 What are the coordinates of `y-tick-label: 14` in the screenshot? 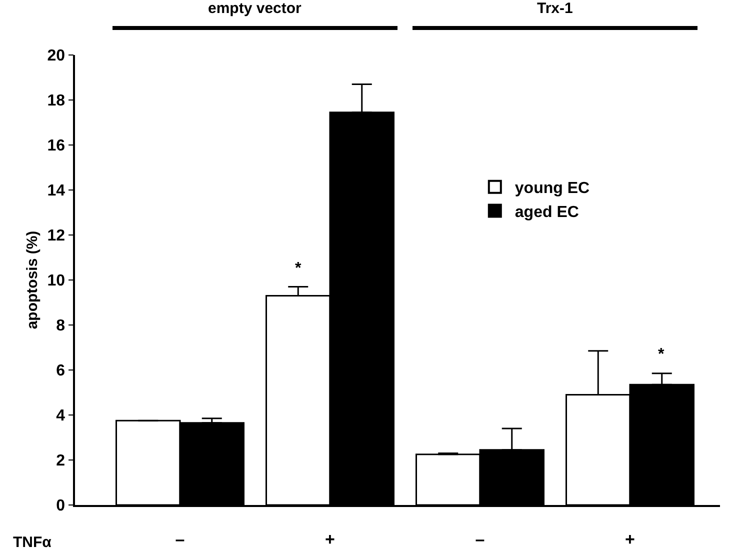 It's located at (56, 191).